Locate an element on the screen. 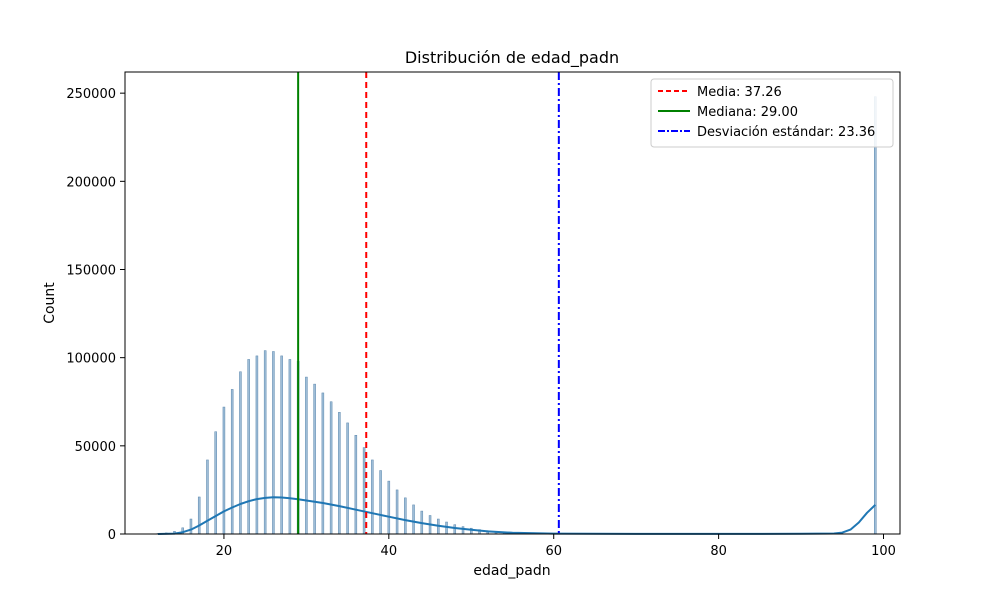 The image size is (1000, 600). y-tick-label: 0 is located at coordinates (112, 535).